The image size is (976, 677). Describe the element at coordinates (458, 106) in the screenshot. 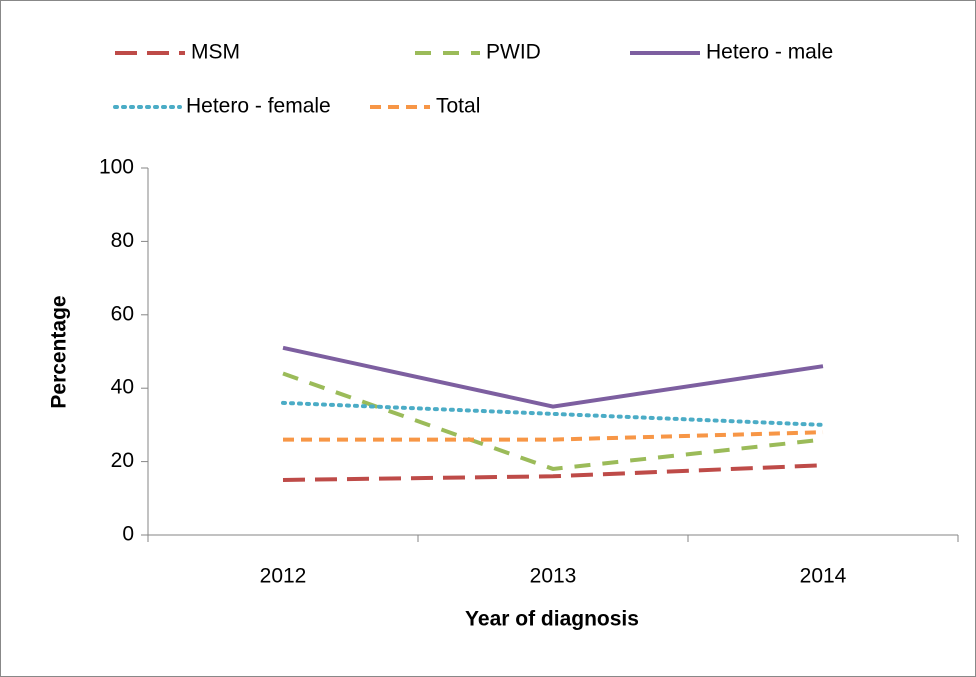

I see `legend-label: Total` at that location.